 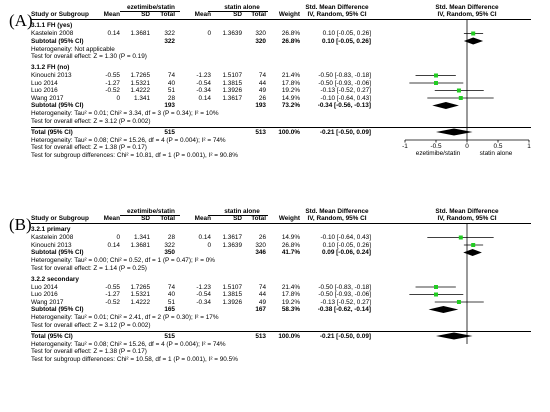 What do you see at coordinates (473, 41) in the screenshot?
I see `subtotal-diamond` at bounding box center [473, 41].